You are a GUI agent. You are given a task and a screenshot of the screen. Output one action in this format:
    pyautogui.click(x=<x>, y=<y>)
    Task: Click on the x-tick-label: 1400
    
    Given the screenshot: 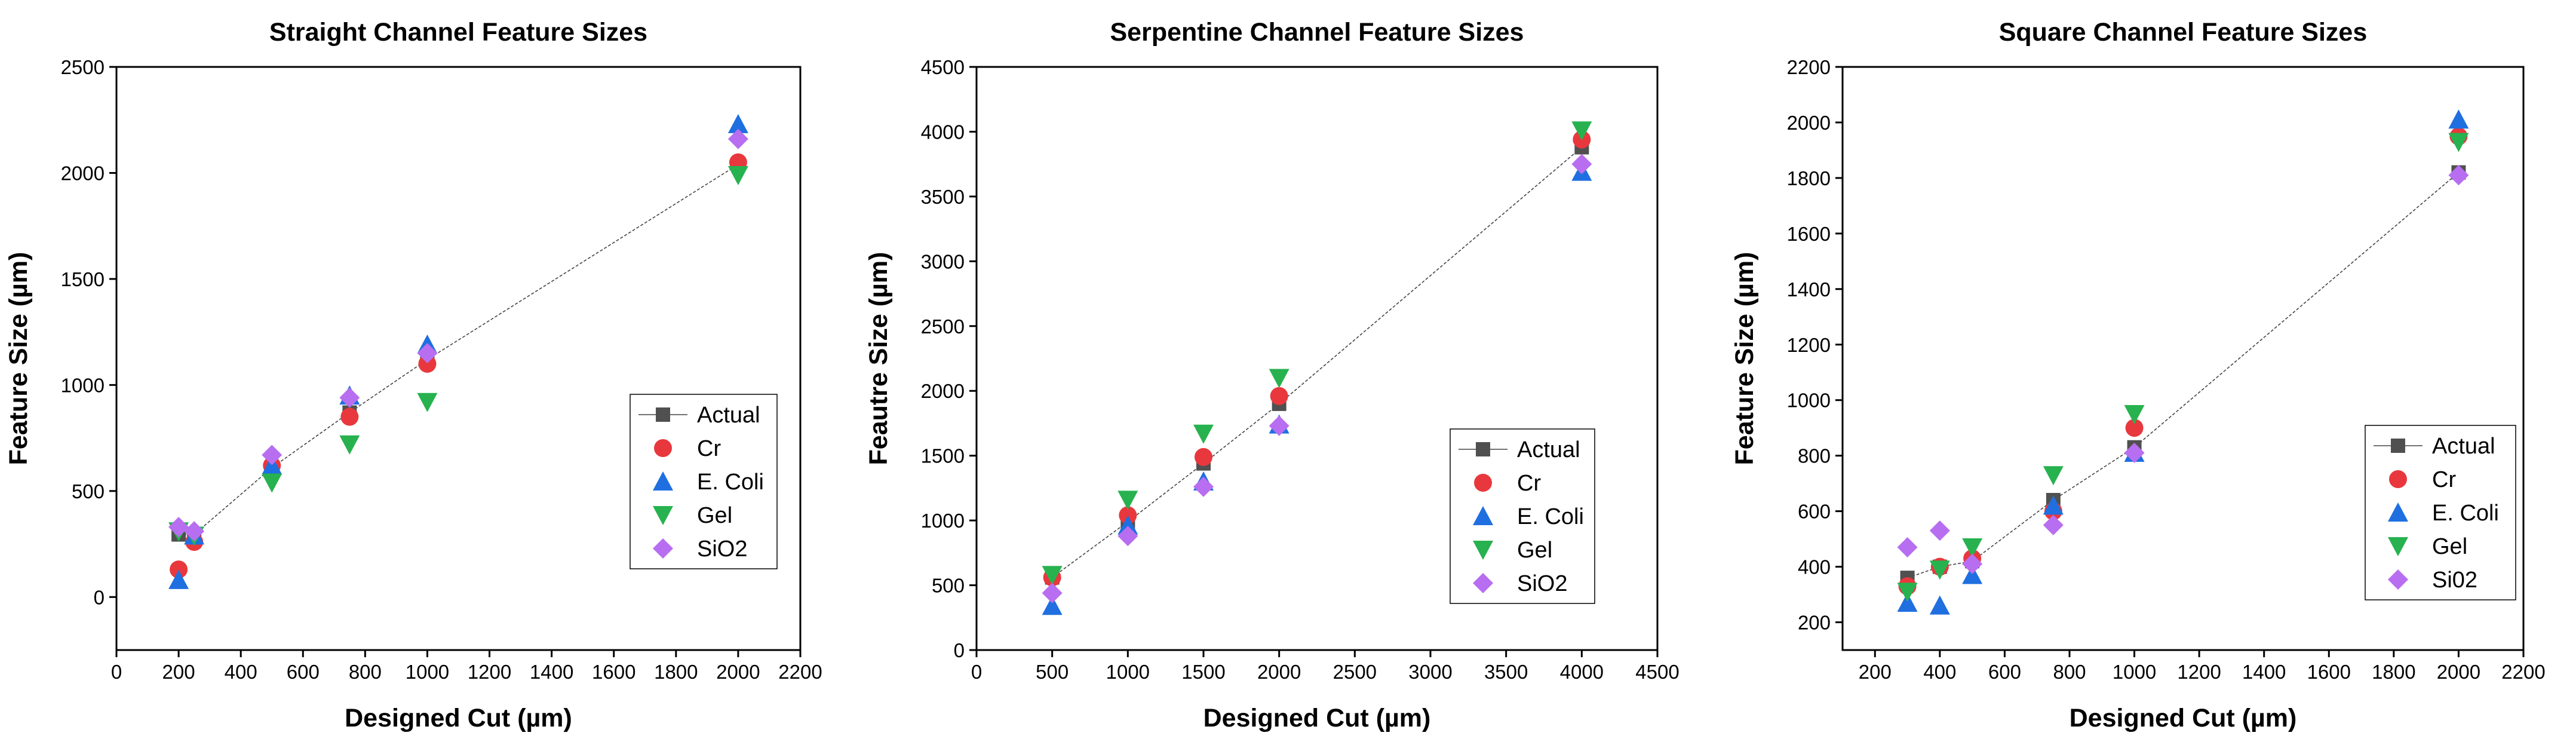 What is the action you would take?
    pyautogui.click(x=551, y=672)
    